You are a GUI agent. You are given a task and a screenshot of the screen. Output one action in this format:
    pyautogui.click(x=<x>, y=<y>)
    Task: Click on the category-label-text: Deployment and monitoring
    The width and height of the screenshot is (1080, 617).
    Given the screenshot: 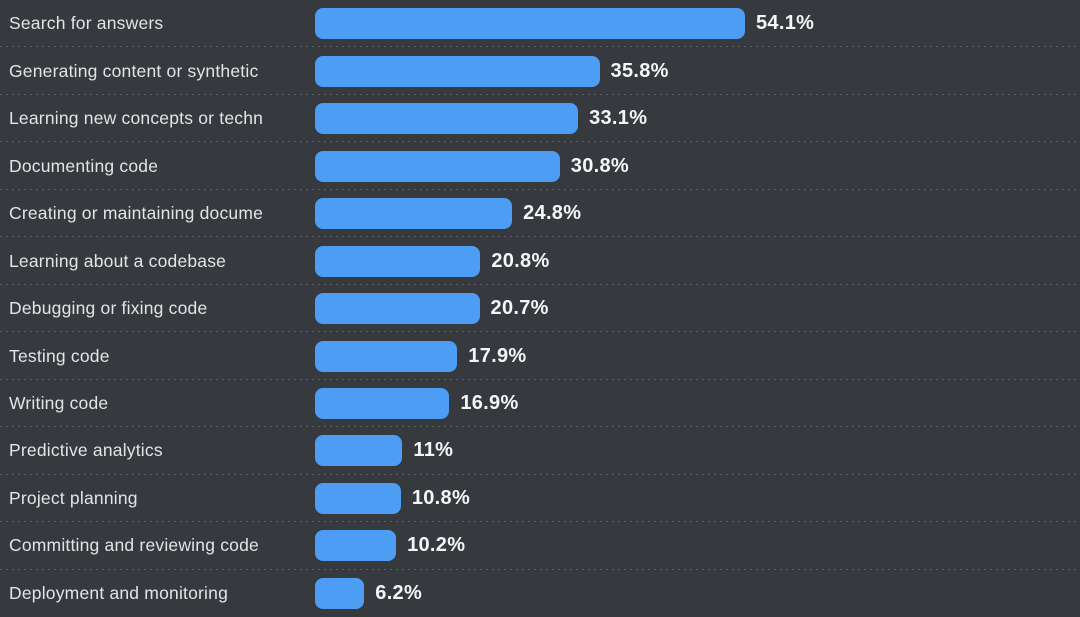 What is the action you would take?
    pyautogui.click(x=119, y=592)
    